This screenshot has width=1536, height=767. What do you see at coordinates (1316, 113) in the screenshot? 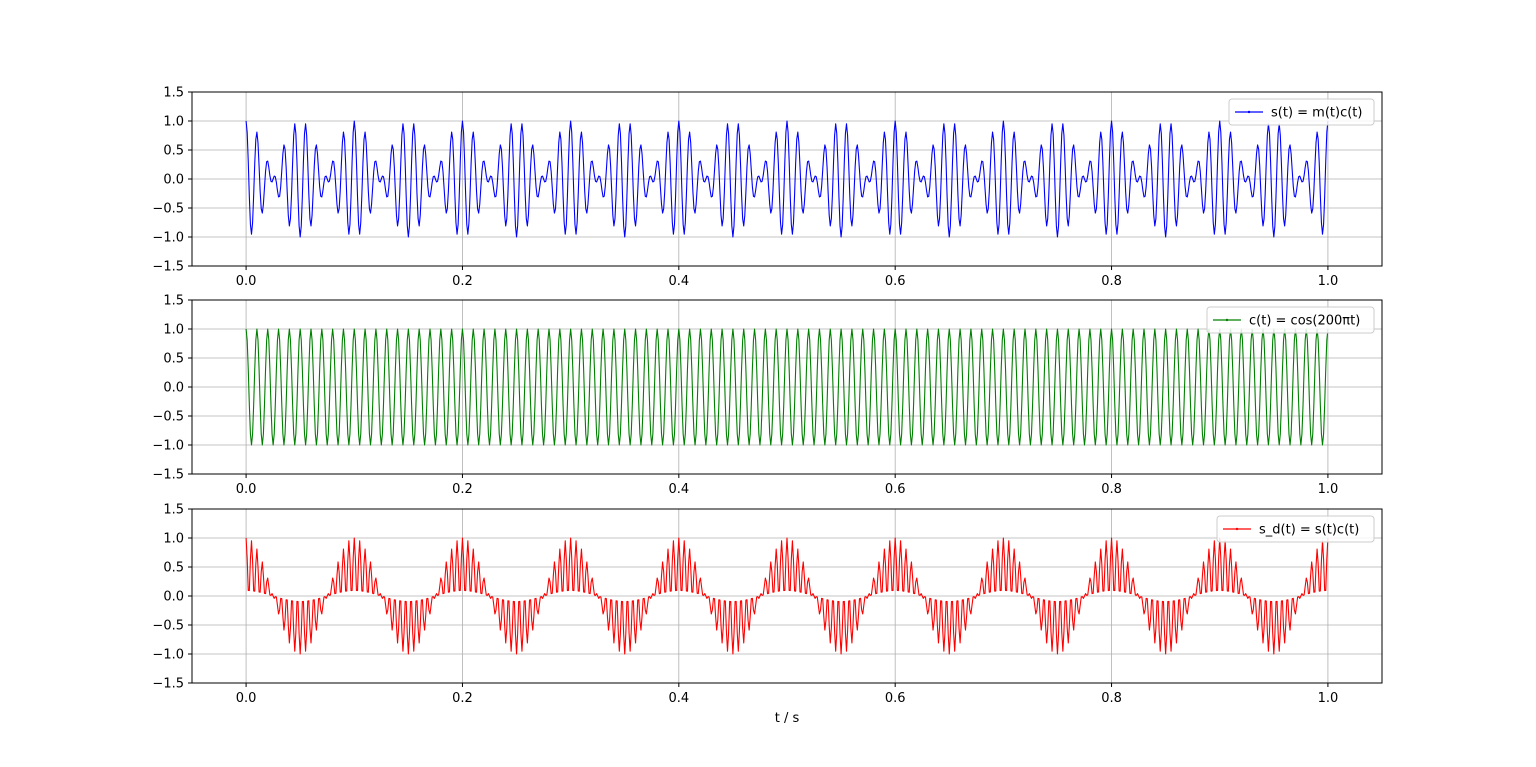
I see `legend-label: s(t) = m(t)c(t)` at bounding box center [1316, 113].